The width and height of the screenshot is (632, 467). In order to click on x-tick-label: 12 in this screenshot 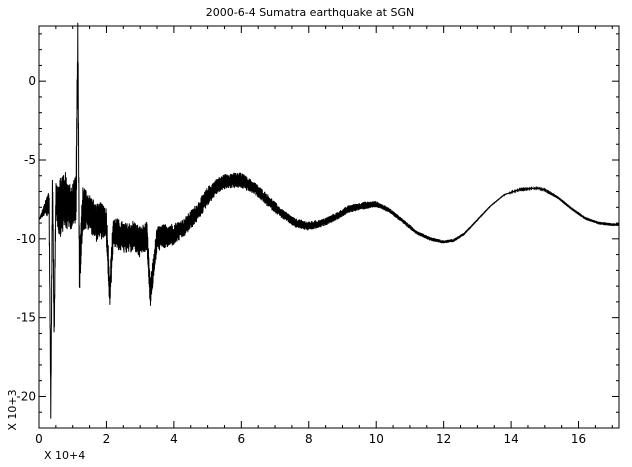, I will do `click(443, 439)`.